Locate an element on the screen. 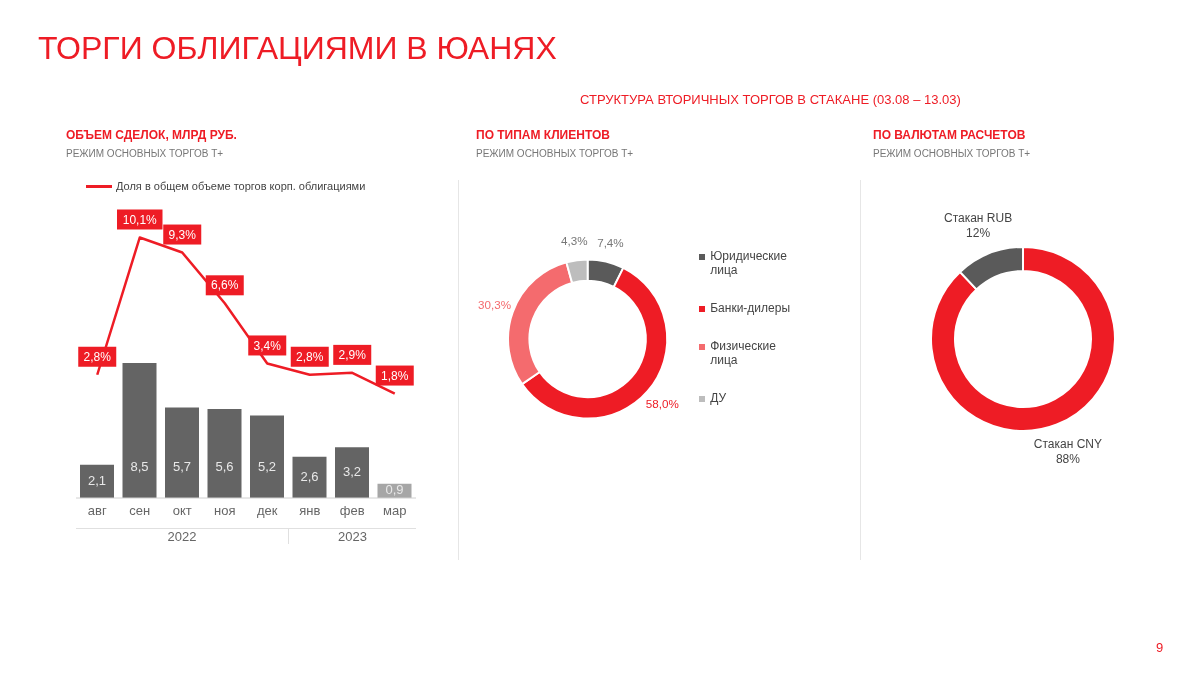 The height and width of the screenshot is (686, 1200). slice-label: Стакан CNY is located at coordinates (1067, 444).